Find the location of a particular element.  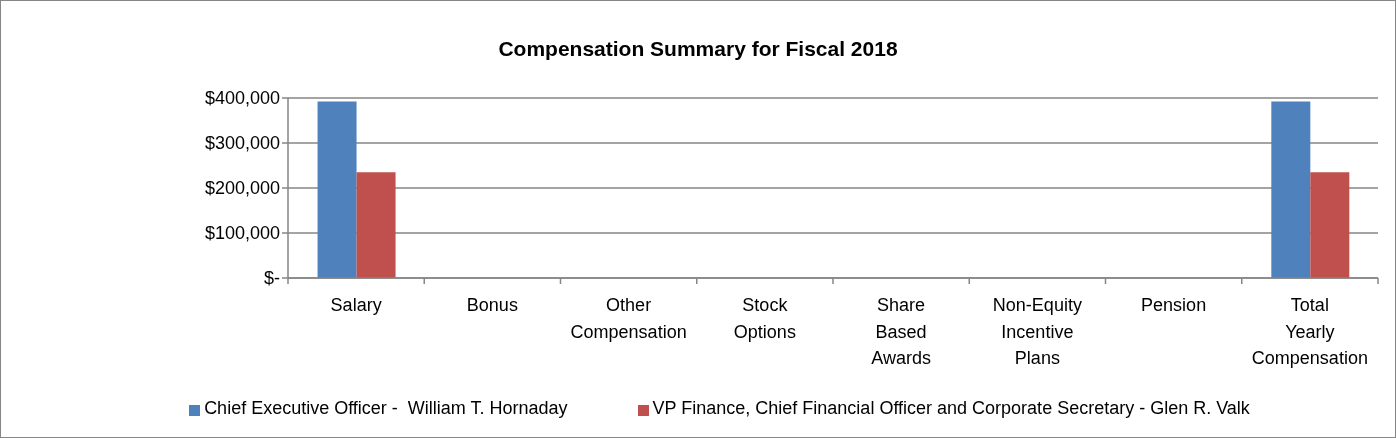

y-tick-label: $200,000 is located at coordinates (242, 188).